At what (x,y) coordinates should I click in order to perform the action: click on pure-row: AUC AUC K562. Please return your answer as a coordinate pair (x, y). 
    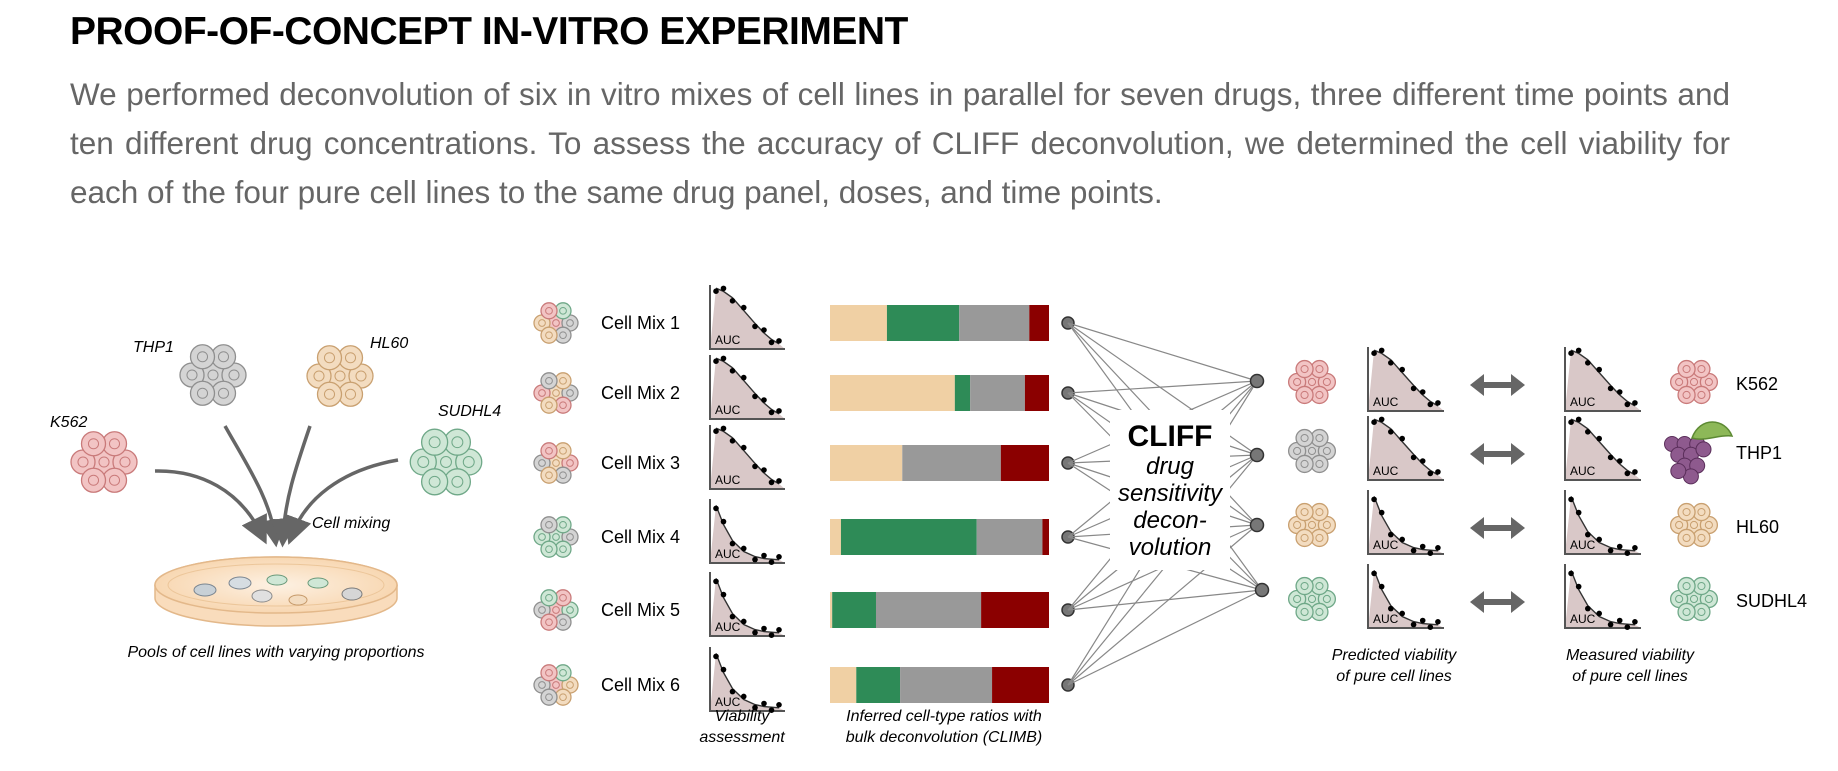
    Looking at the image, I should click on (1532, 379).